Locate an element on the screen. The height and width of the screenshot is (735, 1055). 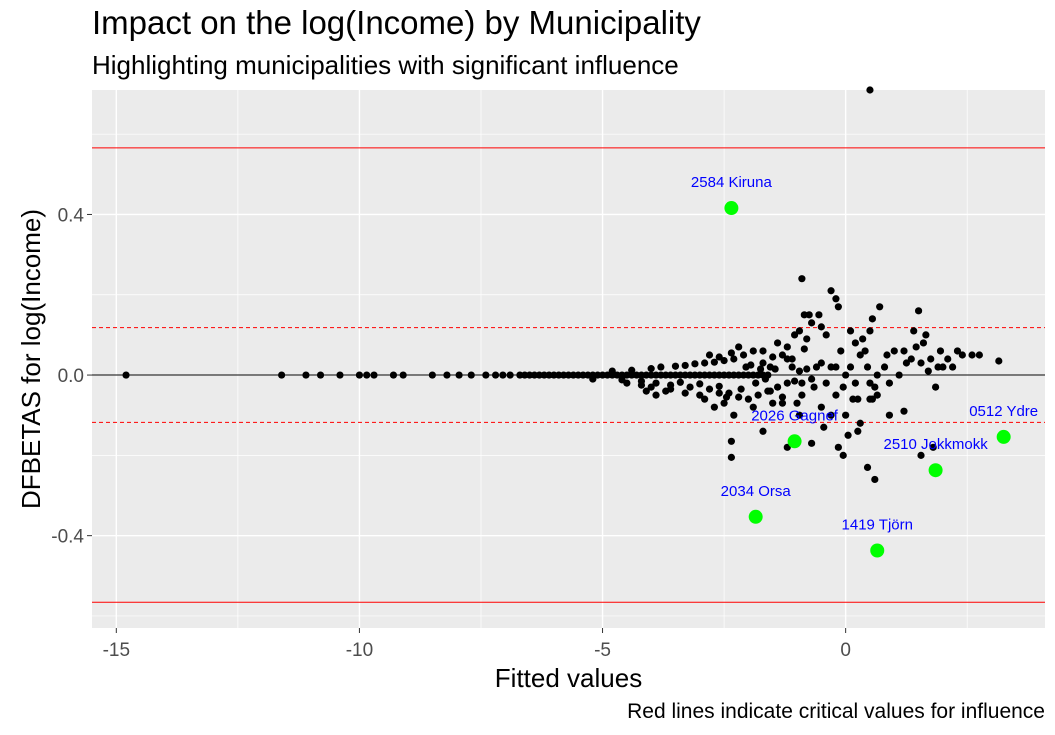
highlighted-point-label: 1419 Tjörn is located at coordinates (877, 525).